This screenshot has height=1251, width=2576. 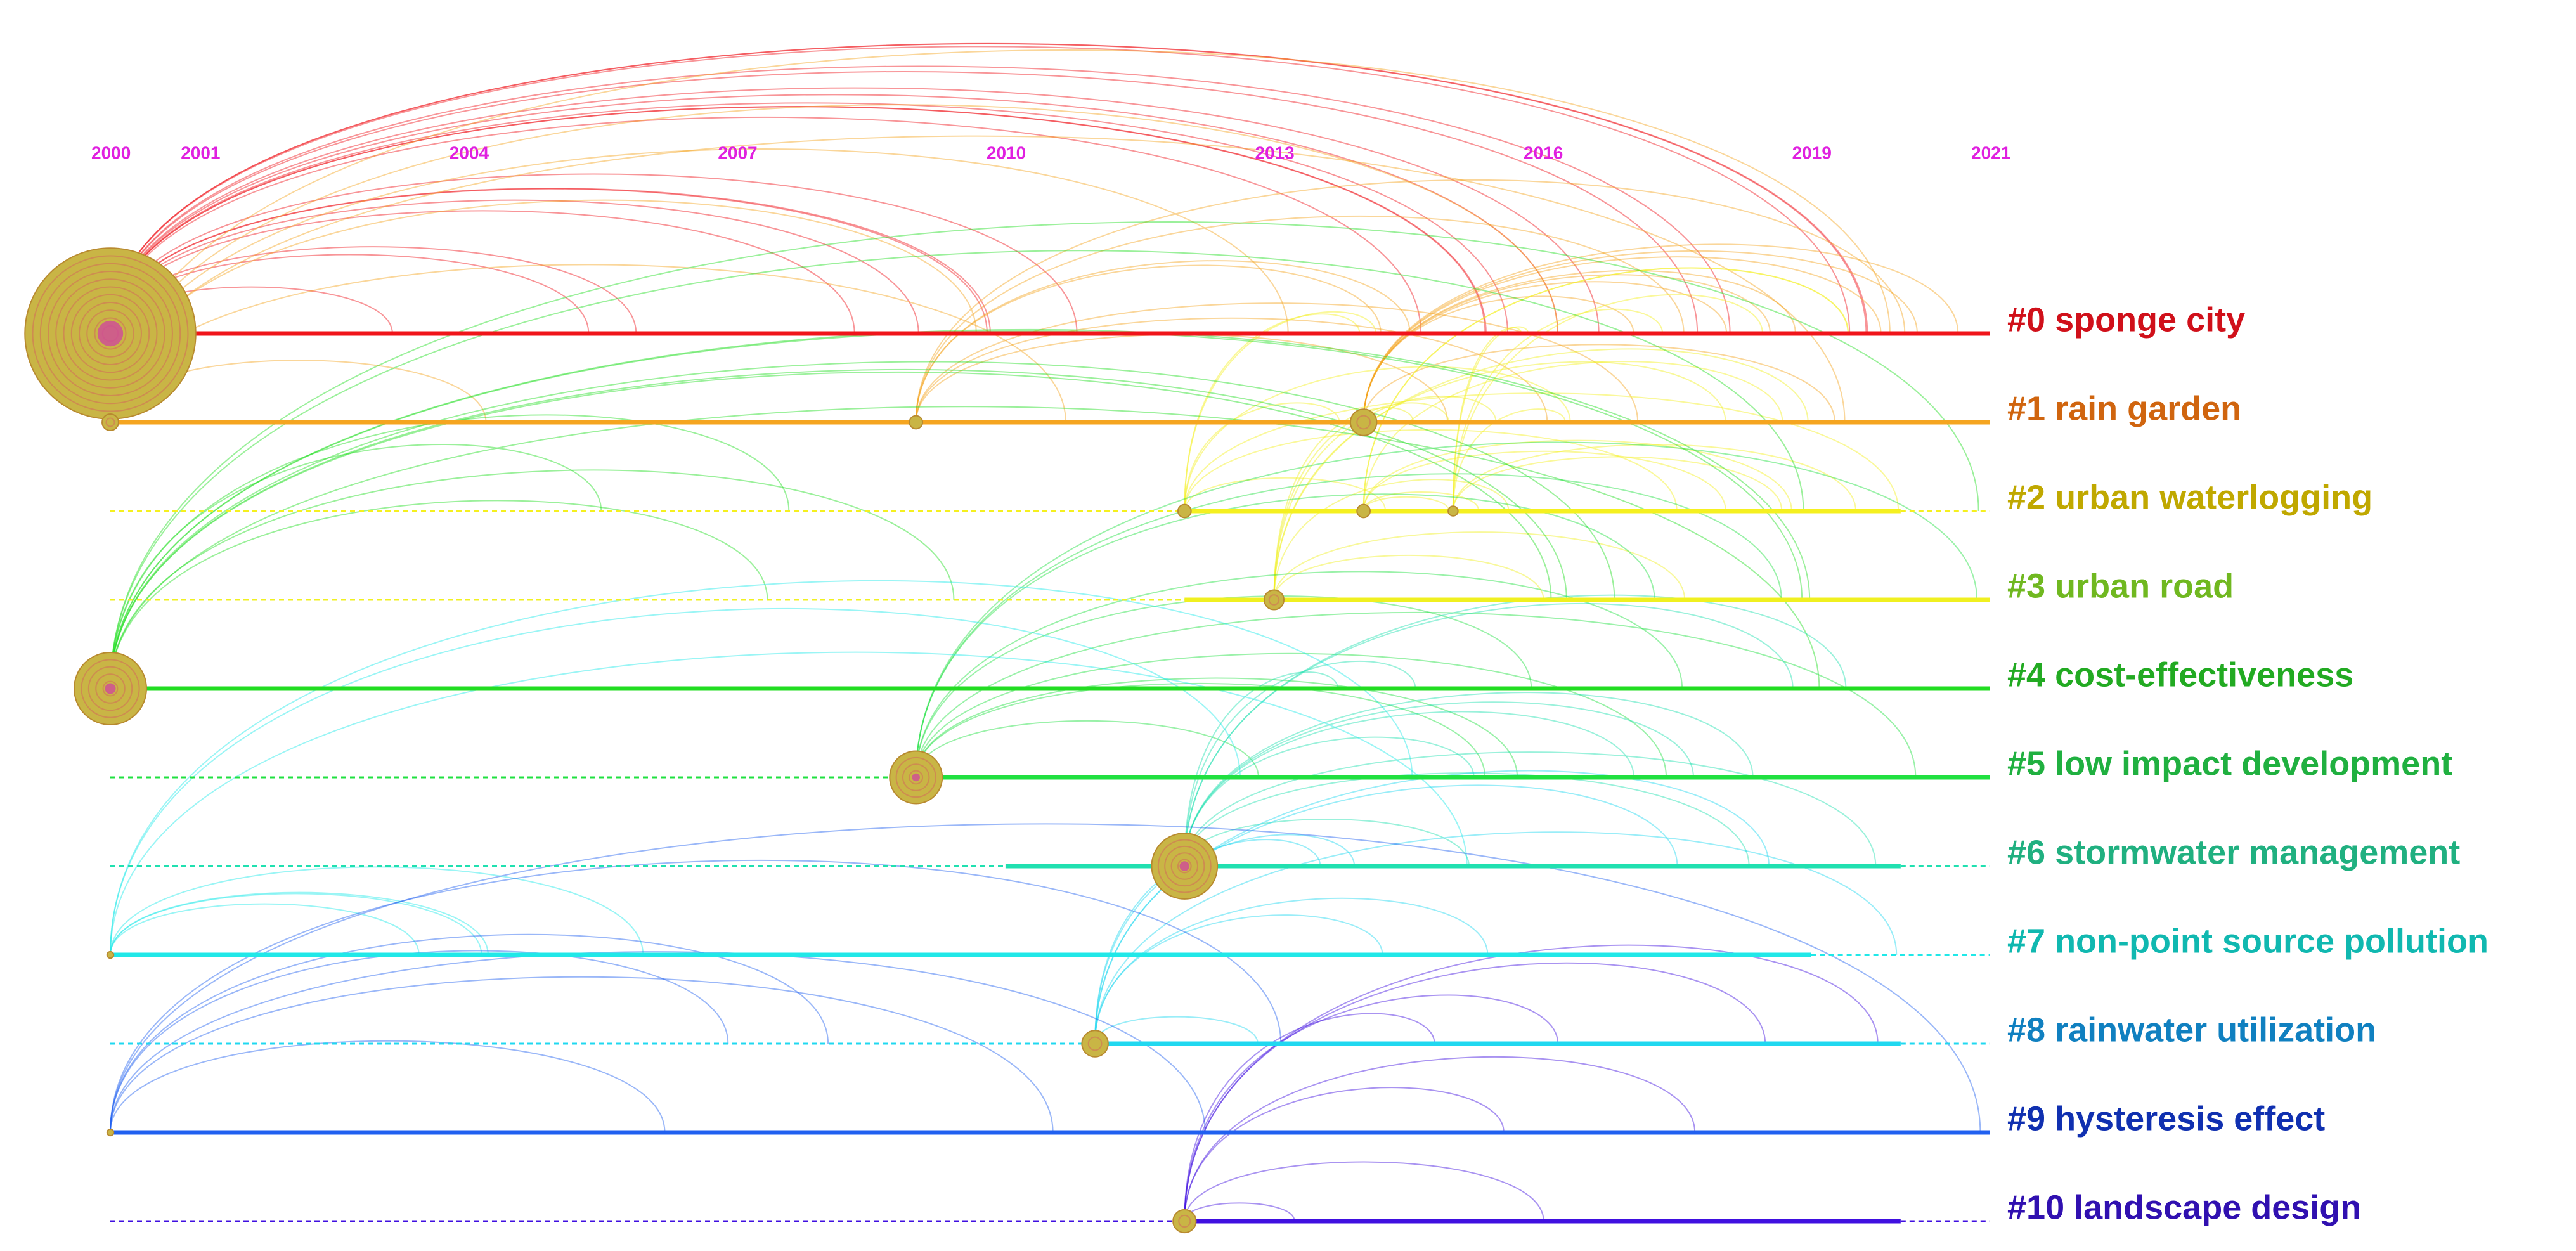 I want to click on x-tick-label: 2000, so click(x=111, y=152).